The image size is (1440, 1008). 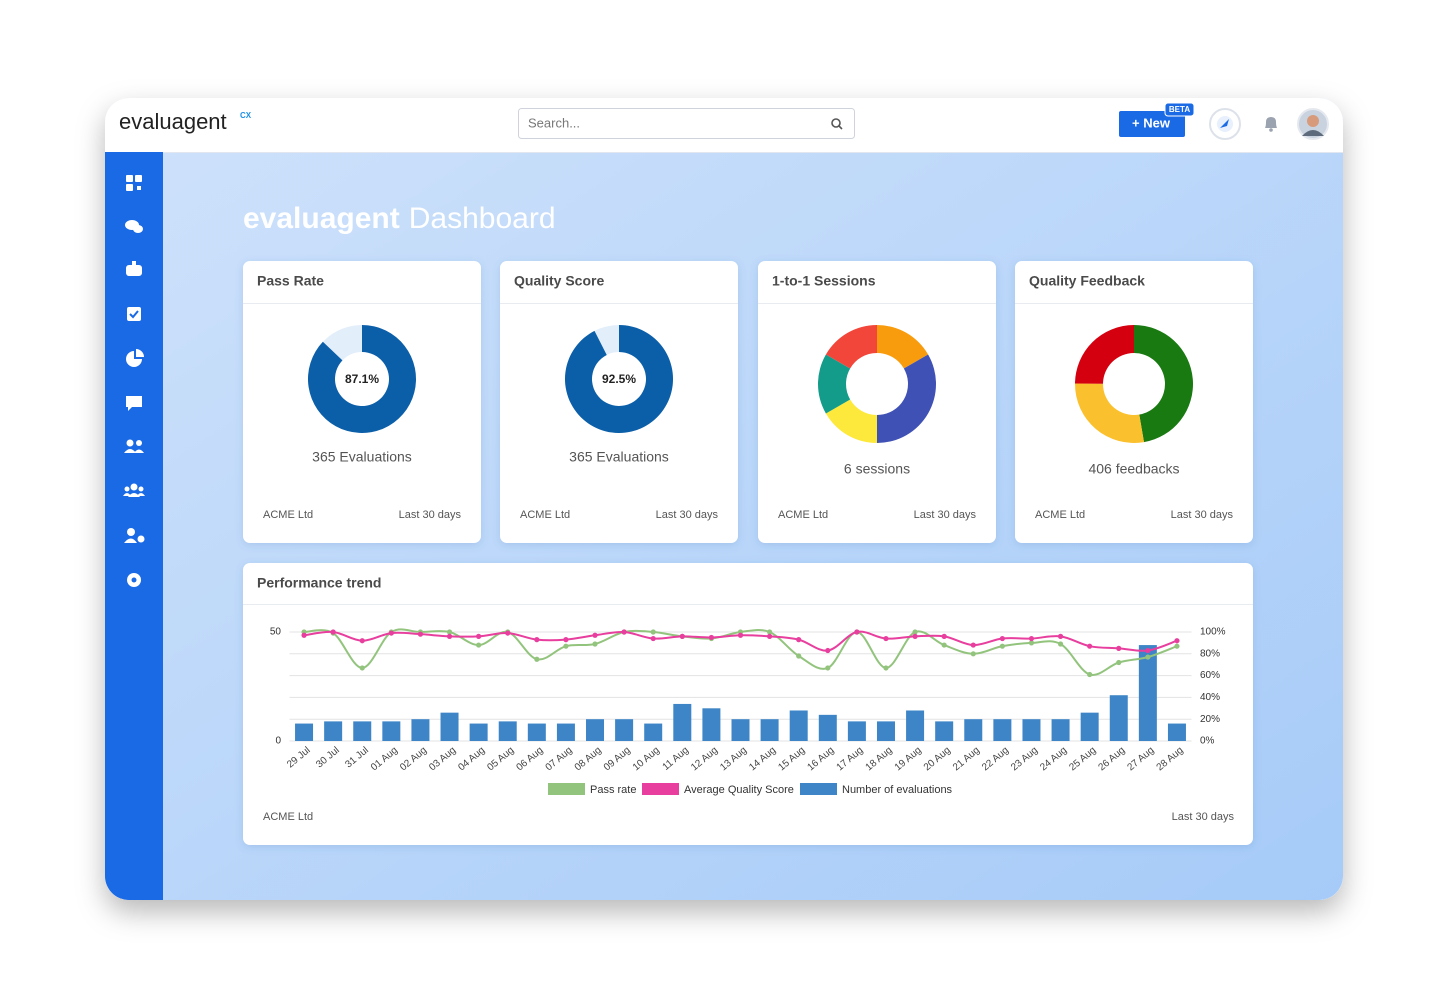 I want to click on search-box, so click(x=686, y=123).